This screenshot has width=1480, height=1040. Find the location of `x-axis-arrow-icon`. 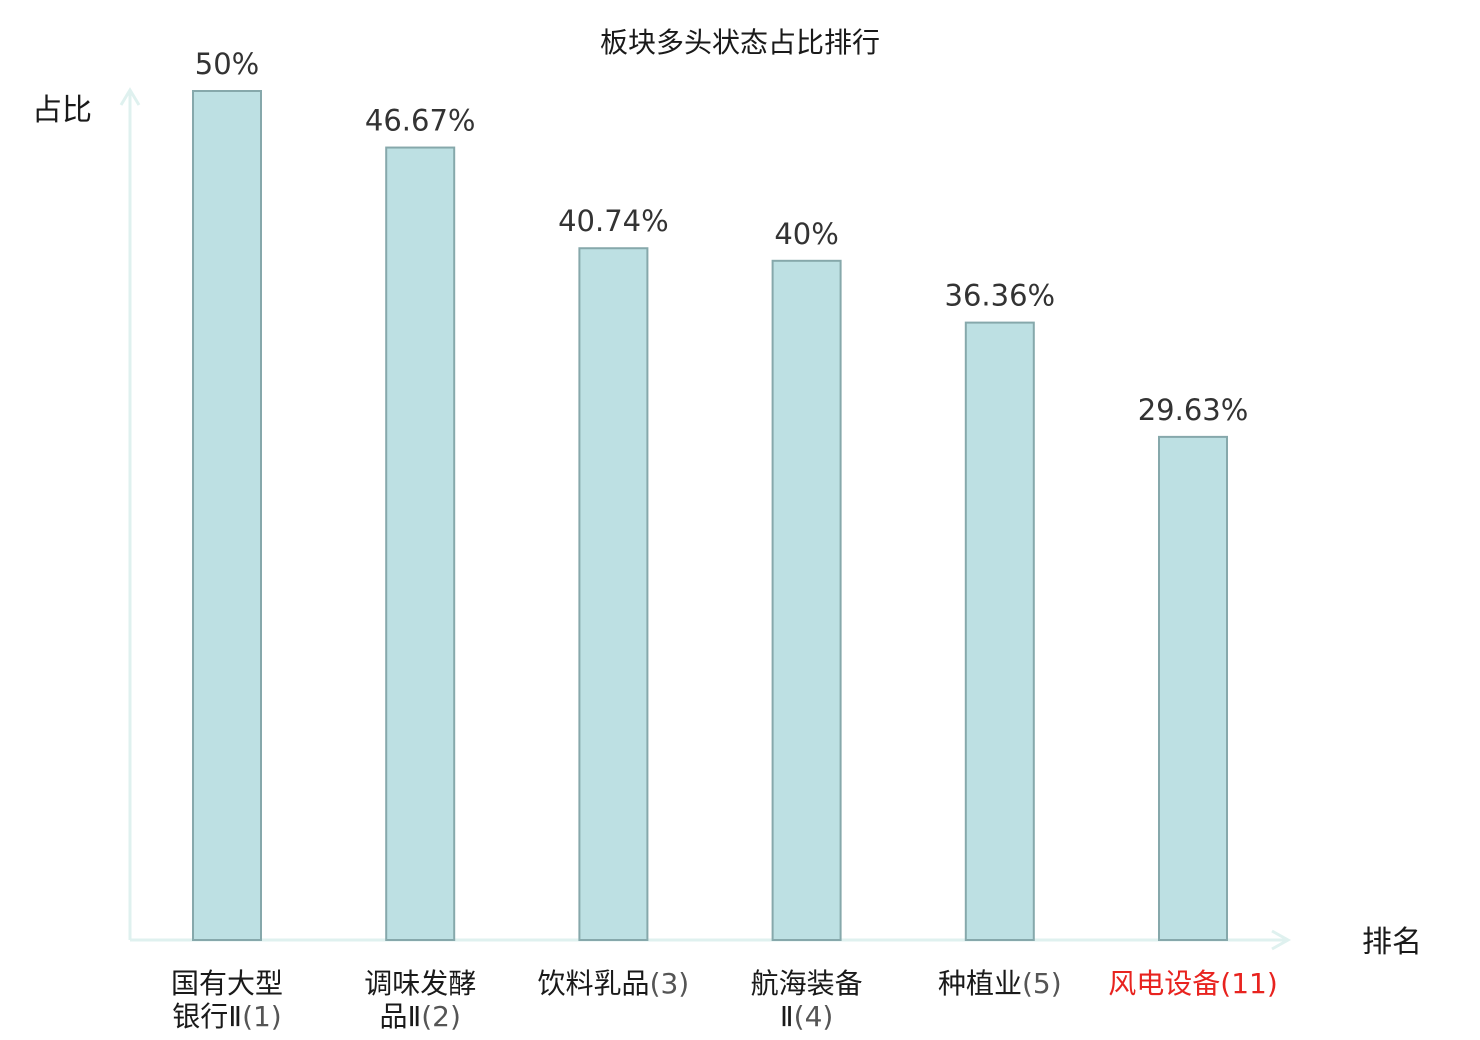

x-axis-arrow-icon is located at coordinates (1281, 940).